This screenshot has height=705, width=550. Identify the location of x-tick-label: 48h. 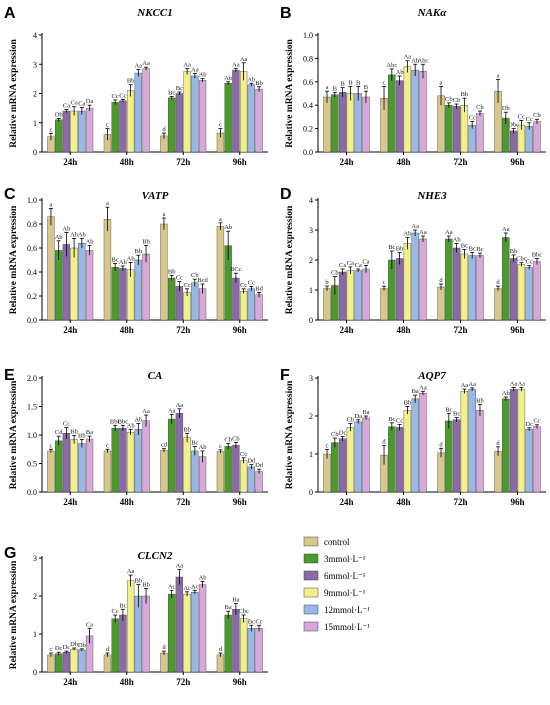
(403, 162).